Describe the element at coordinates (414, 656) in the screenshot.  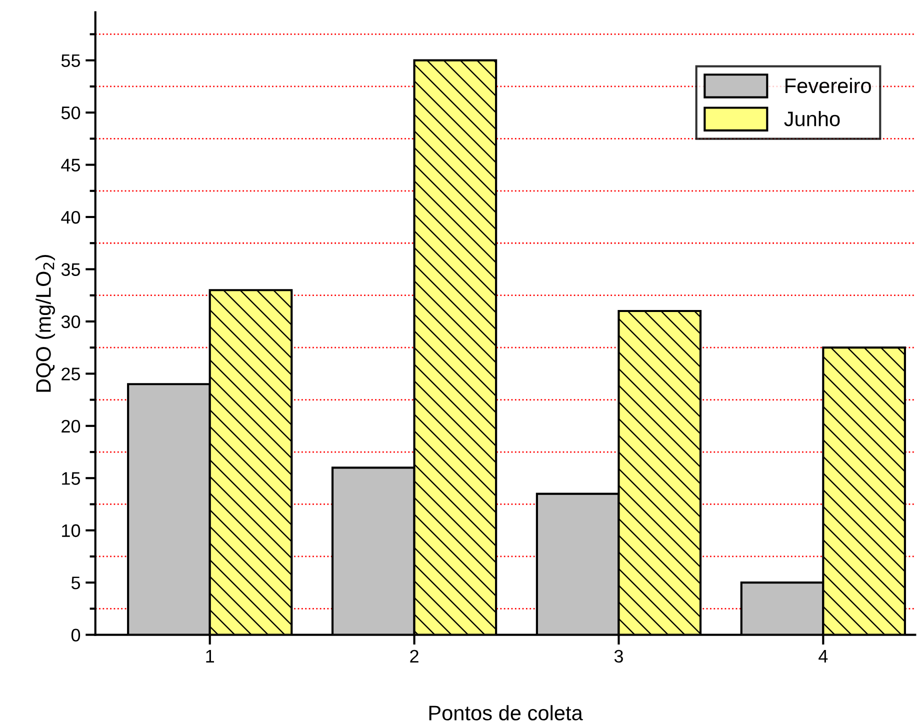
I see `x-tick-label: 2` at that location.